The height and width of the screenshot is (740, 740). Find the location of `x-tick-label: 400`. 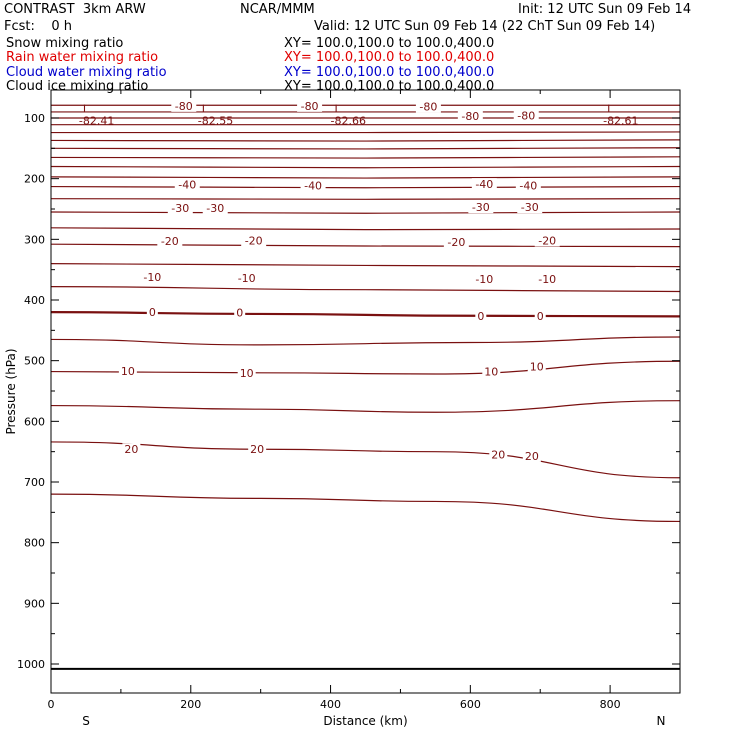

x-tick-label: 400 is located at coordinates (330, 704).